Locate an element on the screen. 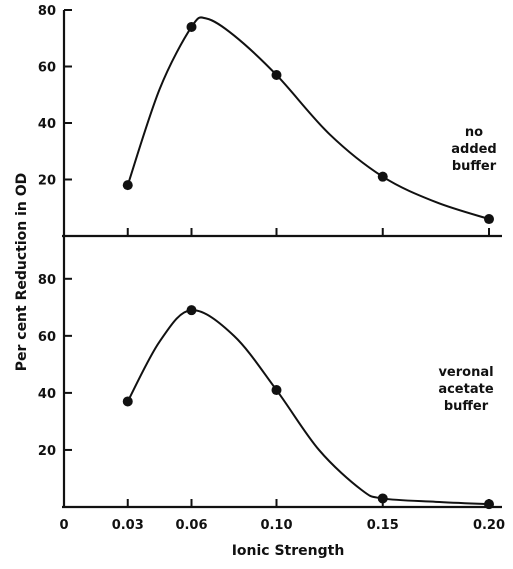  bottom-y-tick-label: 20 is located at coordinates (47, 451).